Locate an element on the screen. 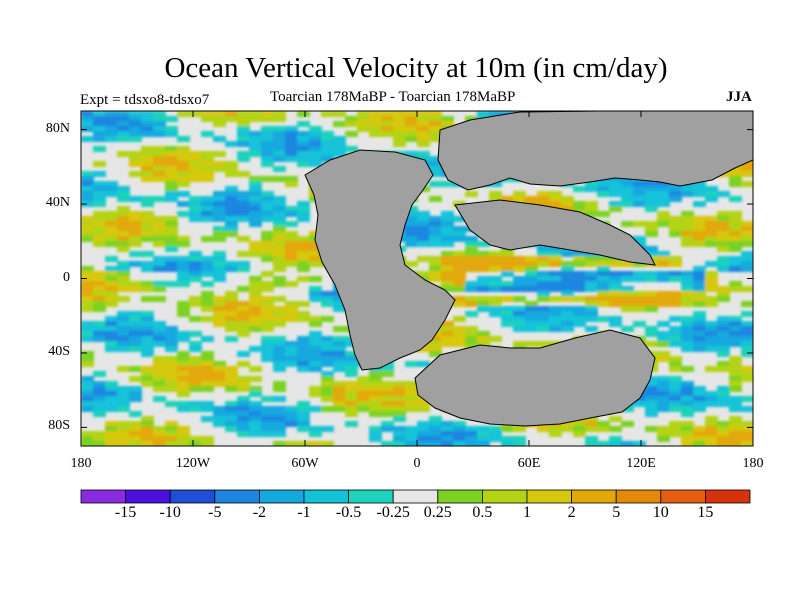  colorbar-swatch is located at coordinates (683, 496).